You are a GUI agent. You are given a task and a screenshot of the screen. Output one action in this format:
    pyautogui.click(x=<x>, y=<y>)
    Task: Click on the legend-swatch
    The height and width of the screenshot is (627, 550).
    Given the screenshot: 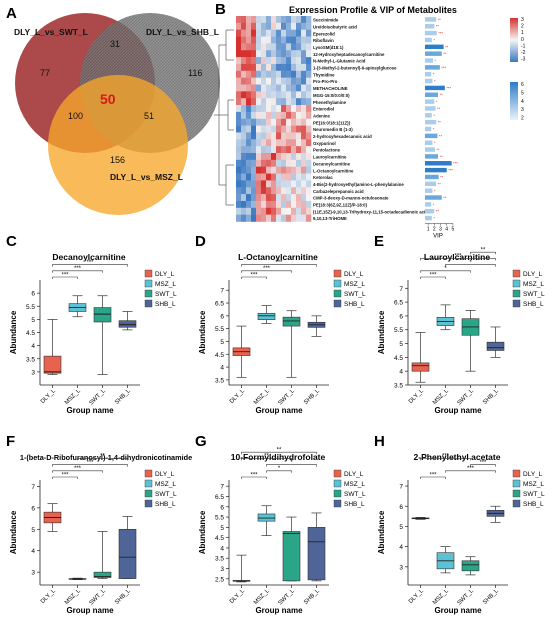 What is the action you would take?
    pyautogui.click(x=337, y=293)
    